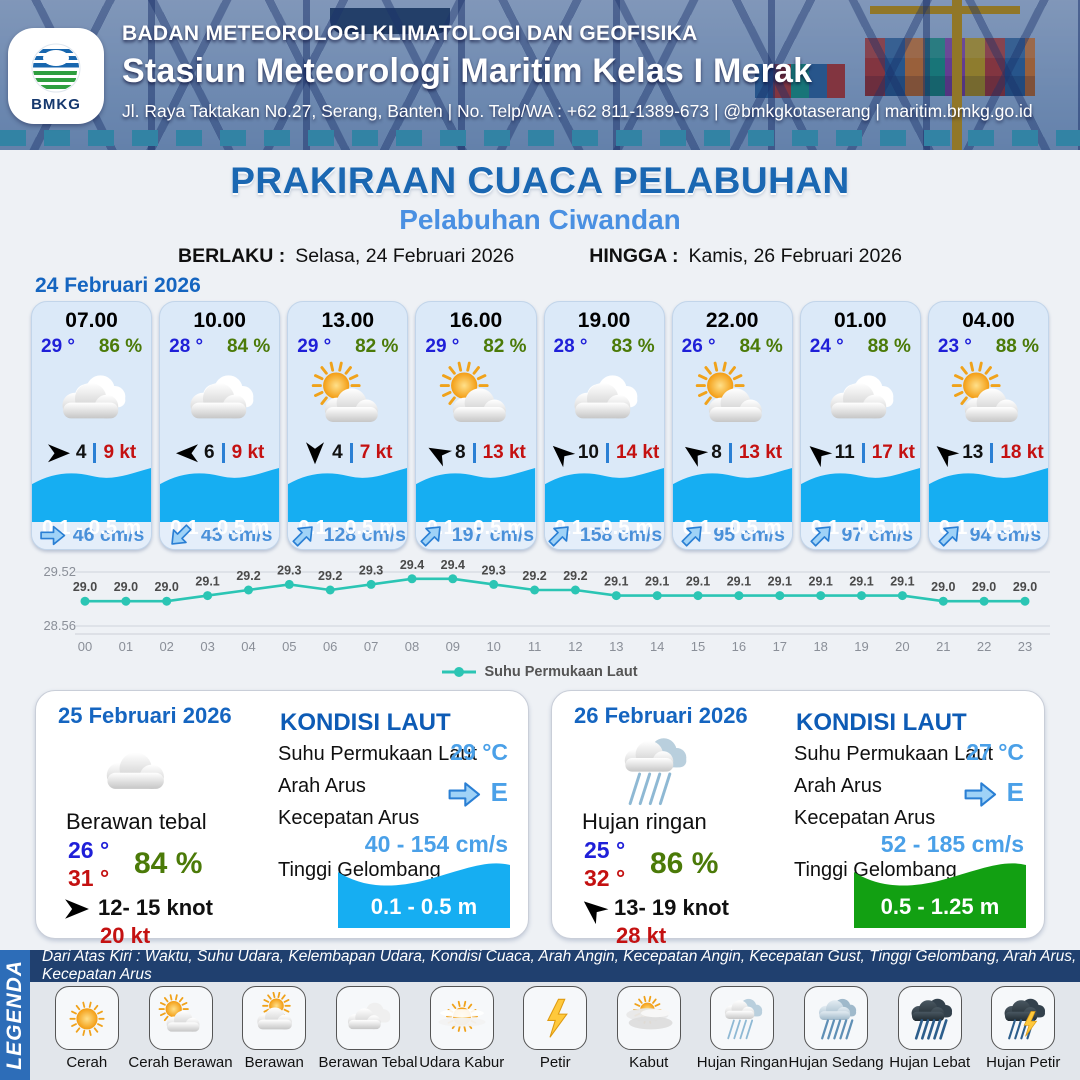  What do you see at coordinates (671, 907) in the screenshot?
I see `wind-range: 13- 19 knot` at bounding box center [671, 907].